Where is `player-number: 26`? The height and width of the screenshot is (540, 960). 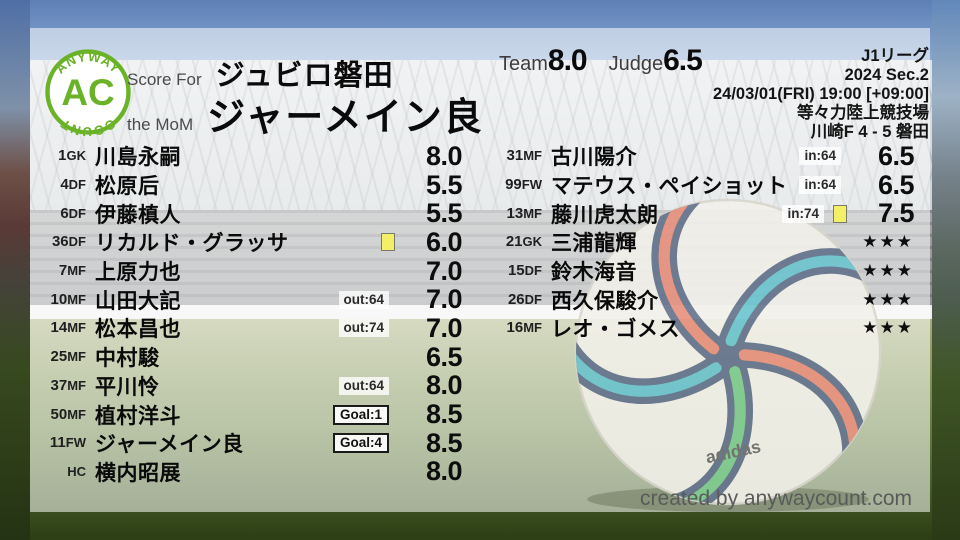
player-number: 26 is located at coordinates (516, 299).